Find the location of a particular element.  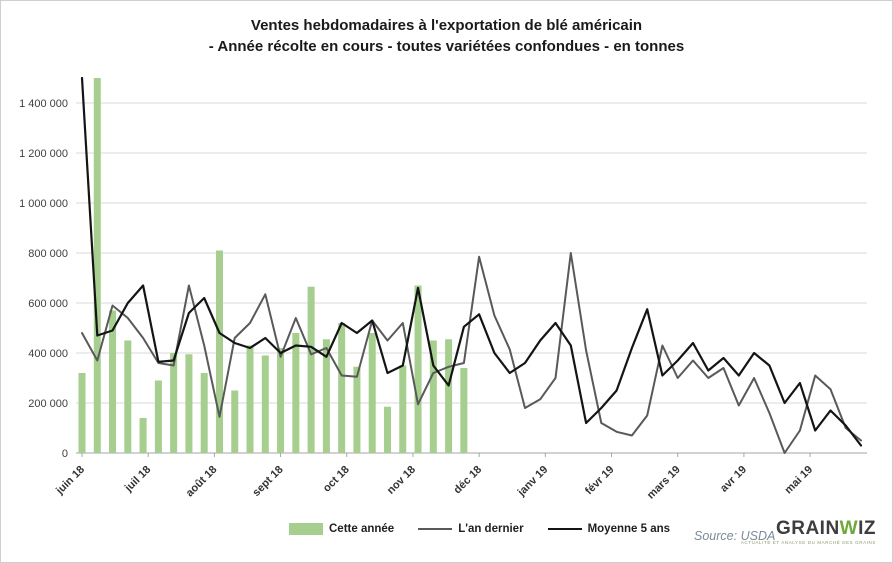

legend-label-an-dernier: L'an dernier is located at coordinates (491, 529).